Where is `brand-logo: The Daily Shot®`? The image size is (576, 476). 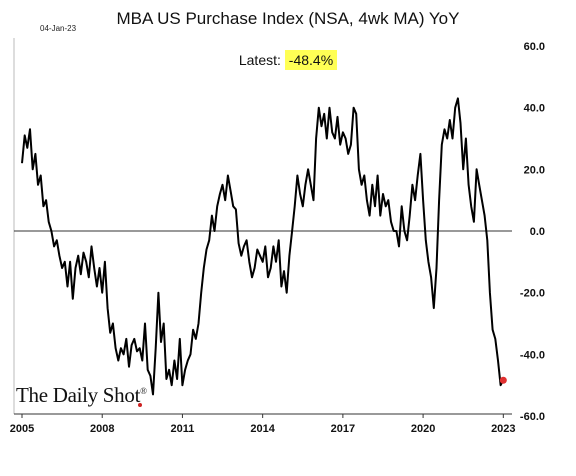
brand-logo: The Daily Shot® is located at coordinates (81, 395).